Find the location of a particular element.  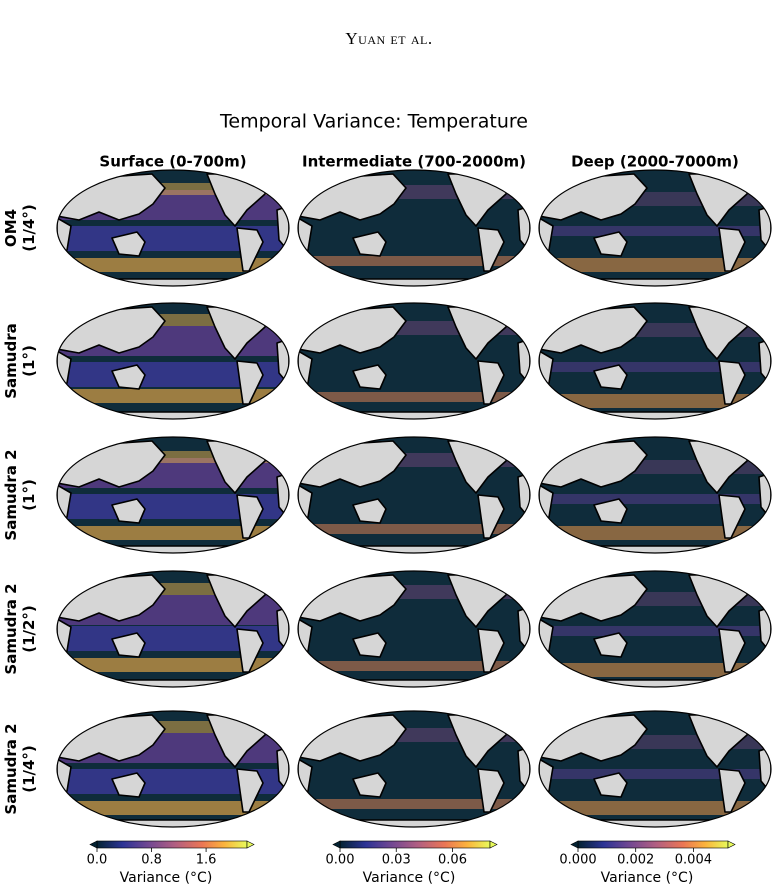

colorbar-tick-label: 0.8 is located at coordinates (151, 860).